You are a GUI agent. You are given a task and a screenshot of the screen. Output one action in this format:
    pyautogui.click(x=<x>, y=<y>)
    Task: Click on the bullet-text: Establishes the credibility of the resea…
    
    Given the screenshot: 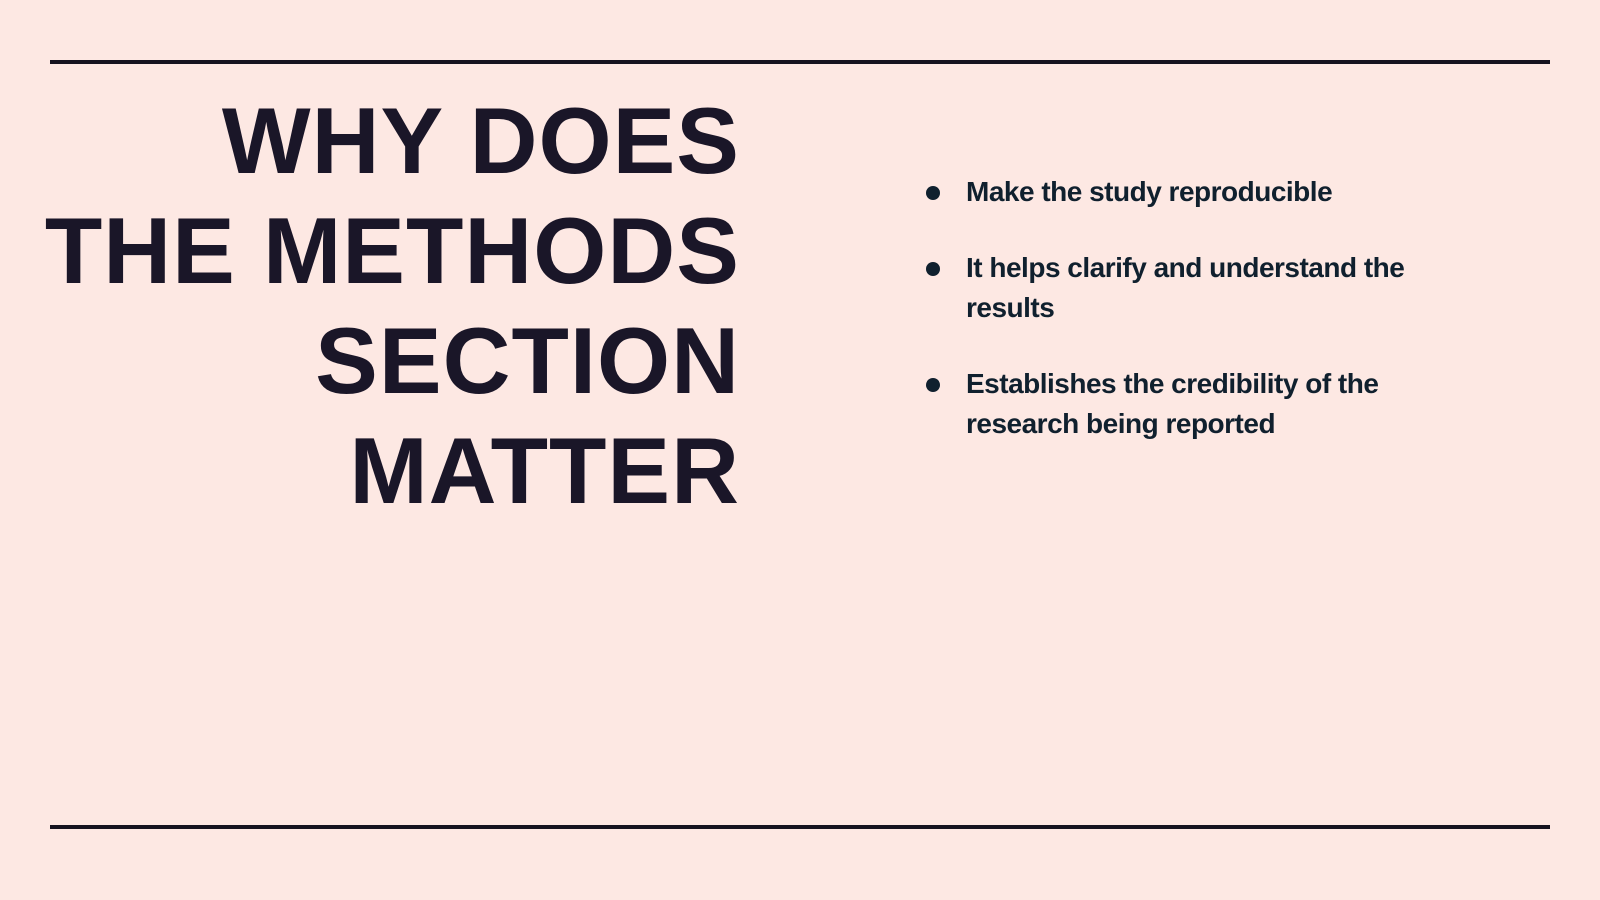 What is the action you would take?
    pyautogui.click(x=1172, y=403)
    